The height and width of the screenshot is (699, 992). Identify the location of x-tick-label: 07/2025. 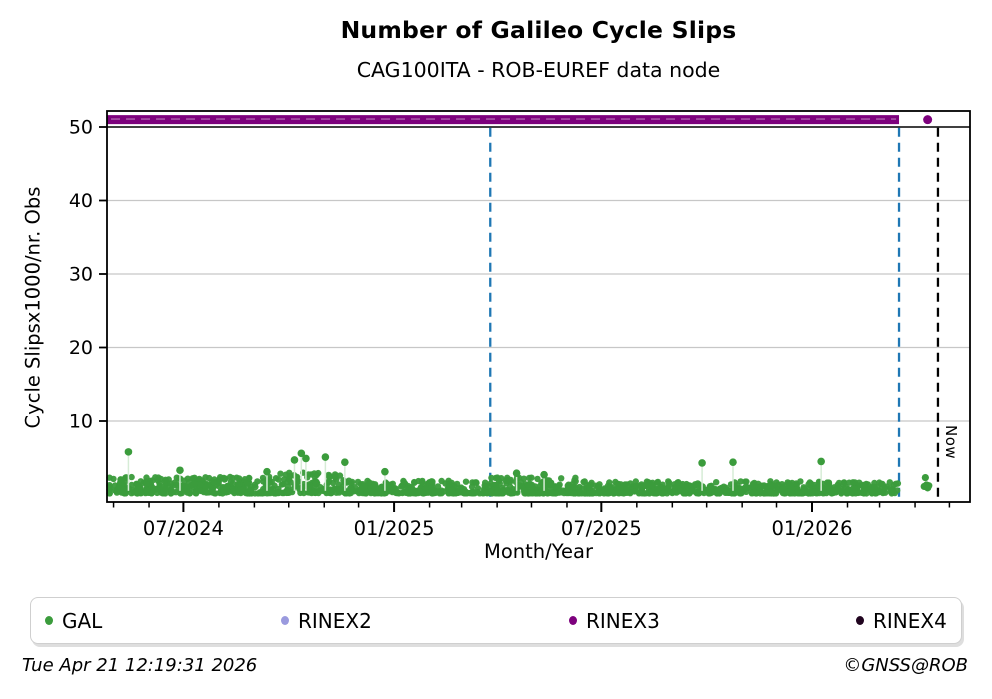
(601, 528).